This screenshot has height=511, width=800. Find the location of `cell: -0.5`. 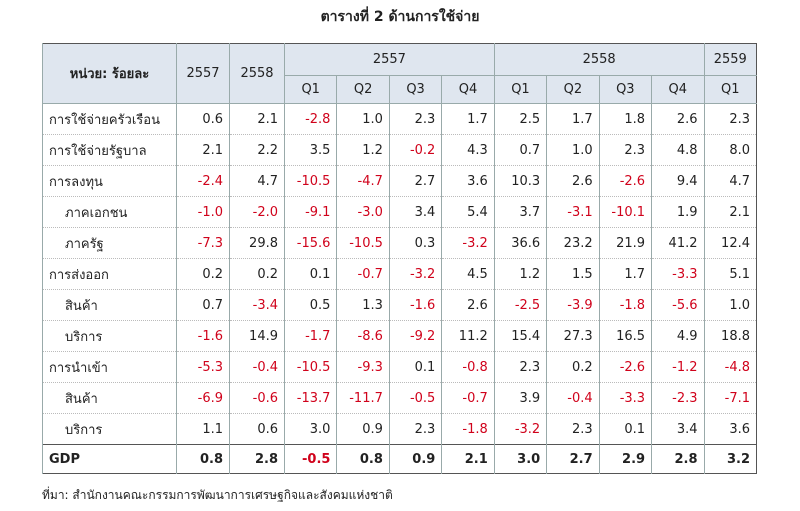

cell: -0.5 is located at coordinates (415, 398).